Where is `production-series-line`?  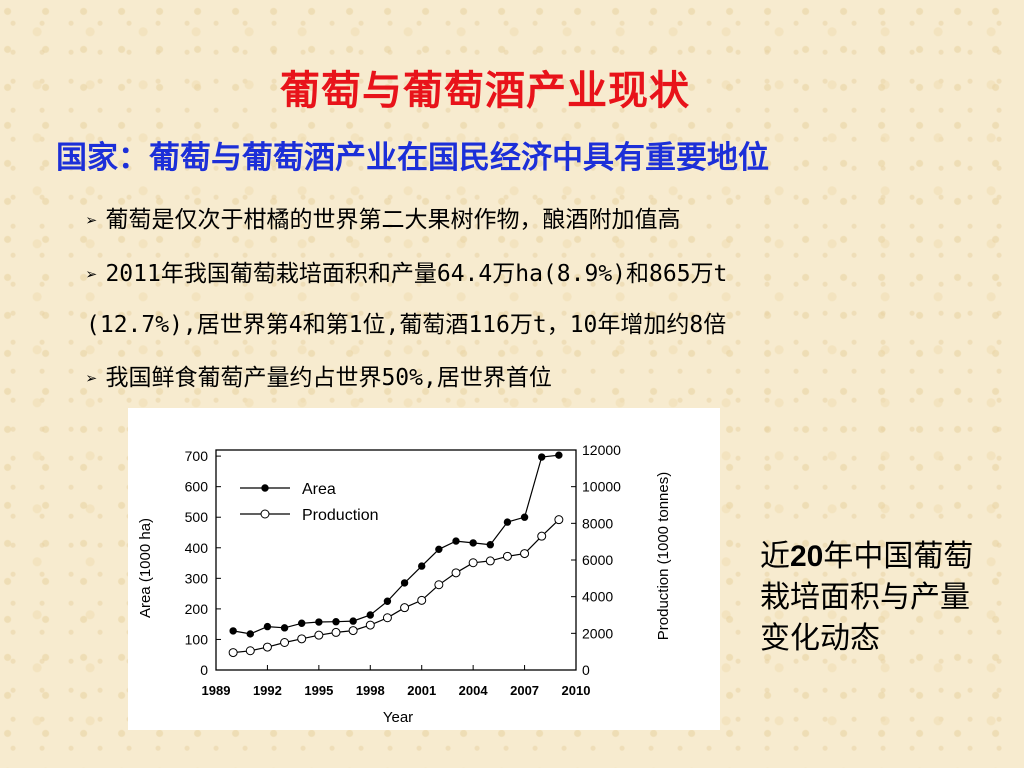
production-series-line is located at coordinates (396, 586).